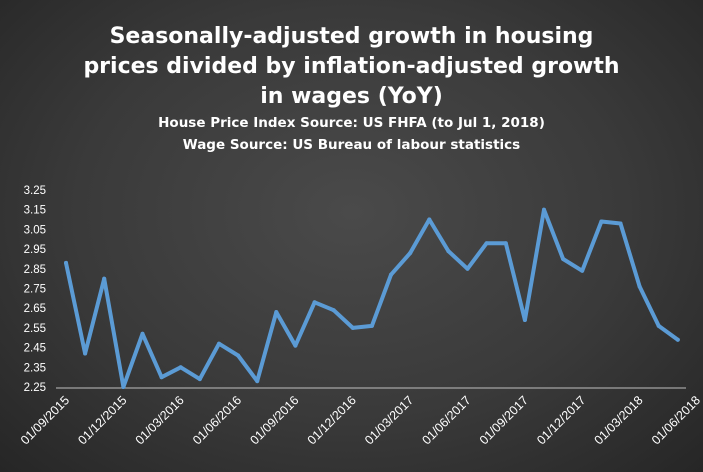  Describe the element at coordinates (45, 420) in the screenshot. I see `x-tick-label: 01/09/2015` at that location.